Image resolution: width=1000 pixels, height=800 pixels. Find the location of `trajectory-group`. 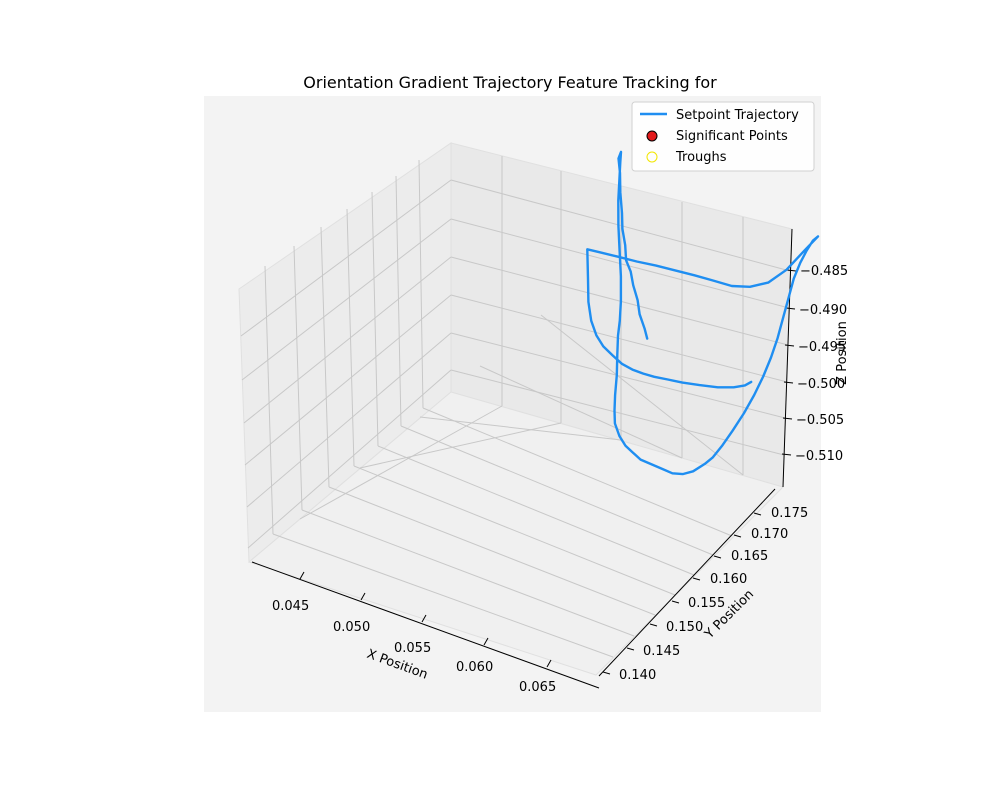

trajectory-group is located at coordinates (703, 313).